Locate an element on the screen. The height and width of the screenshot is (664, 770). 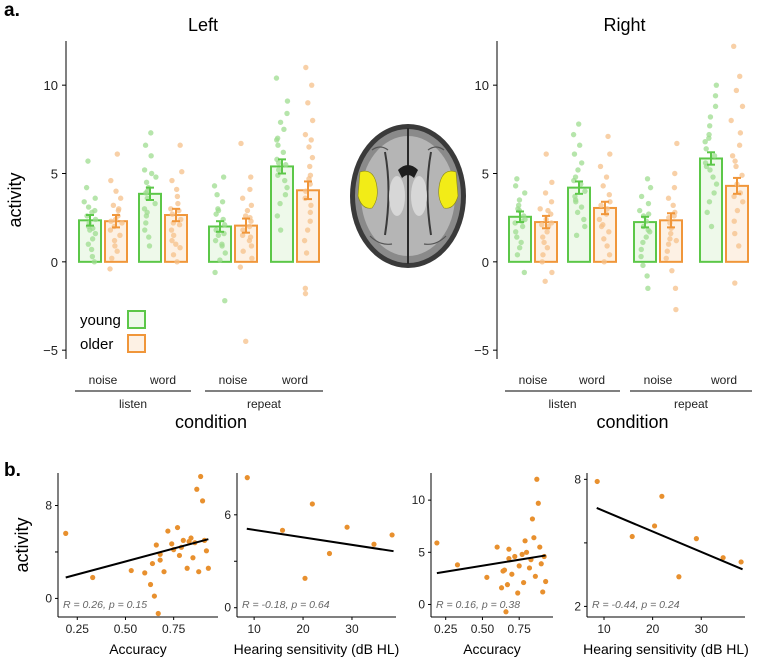
brain-axial-slice-image is located at coordinates (408, 196).